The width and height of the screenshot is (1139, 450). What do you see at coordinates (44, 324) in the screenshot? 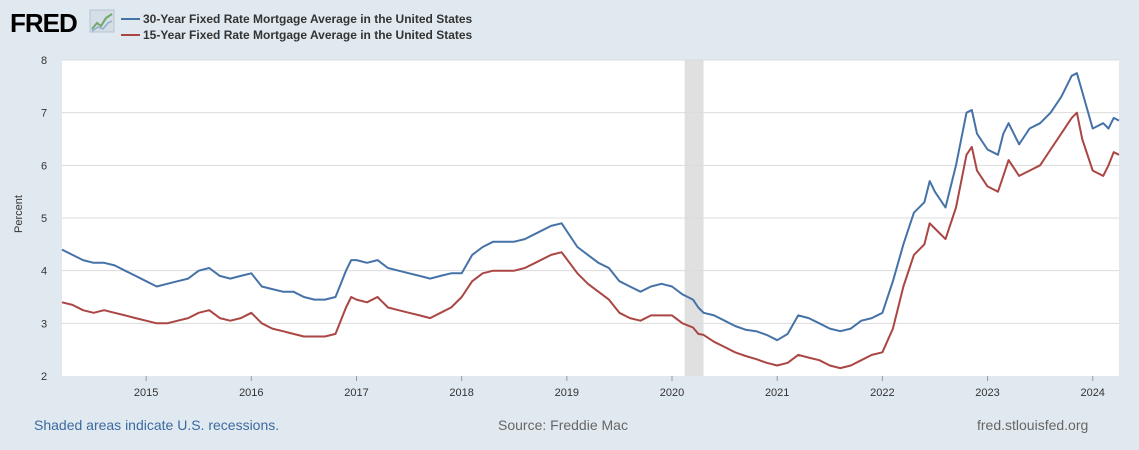
I see `y-tick-label-3: 3` at bounding box center [44, 324].